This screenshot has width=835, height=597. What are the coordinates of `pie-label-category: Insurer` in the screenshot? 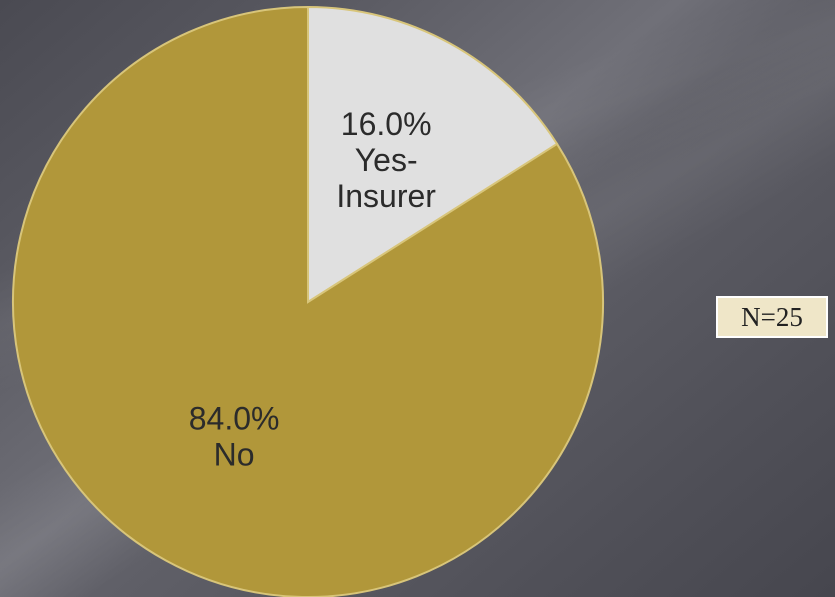 It's located at (386, 196).